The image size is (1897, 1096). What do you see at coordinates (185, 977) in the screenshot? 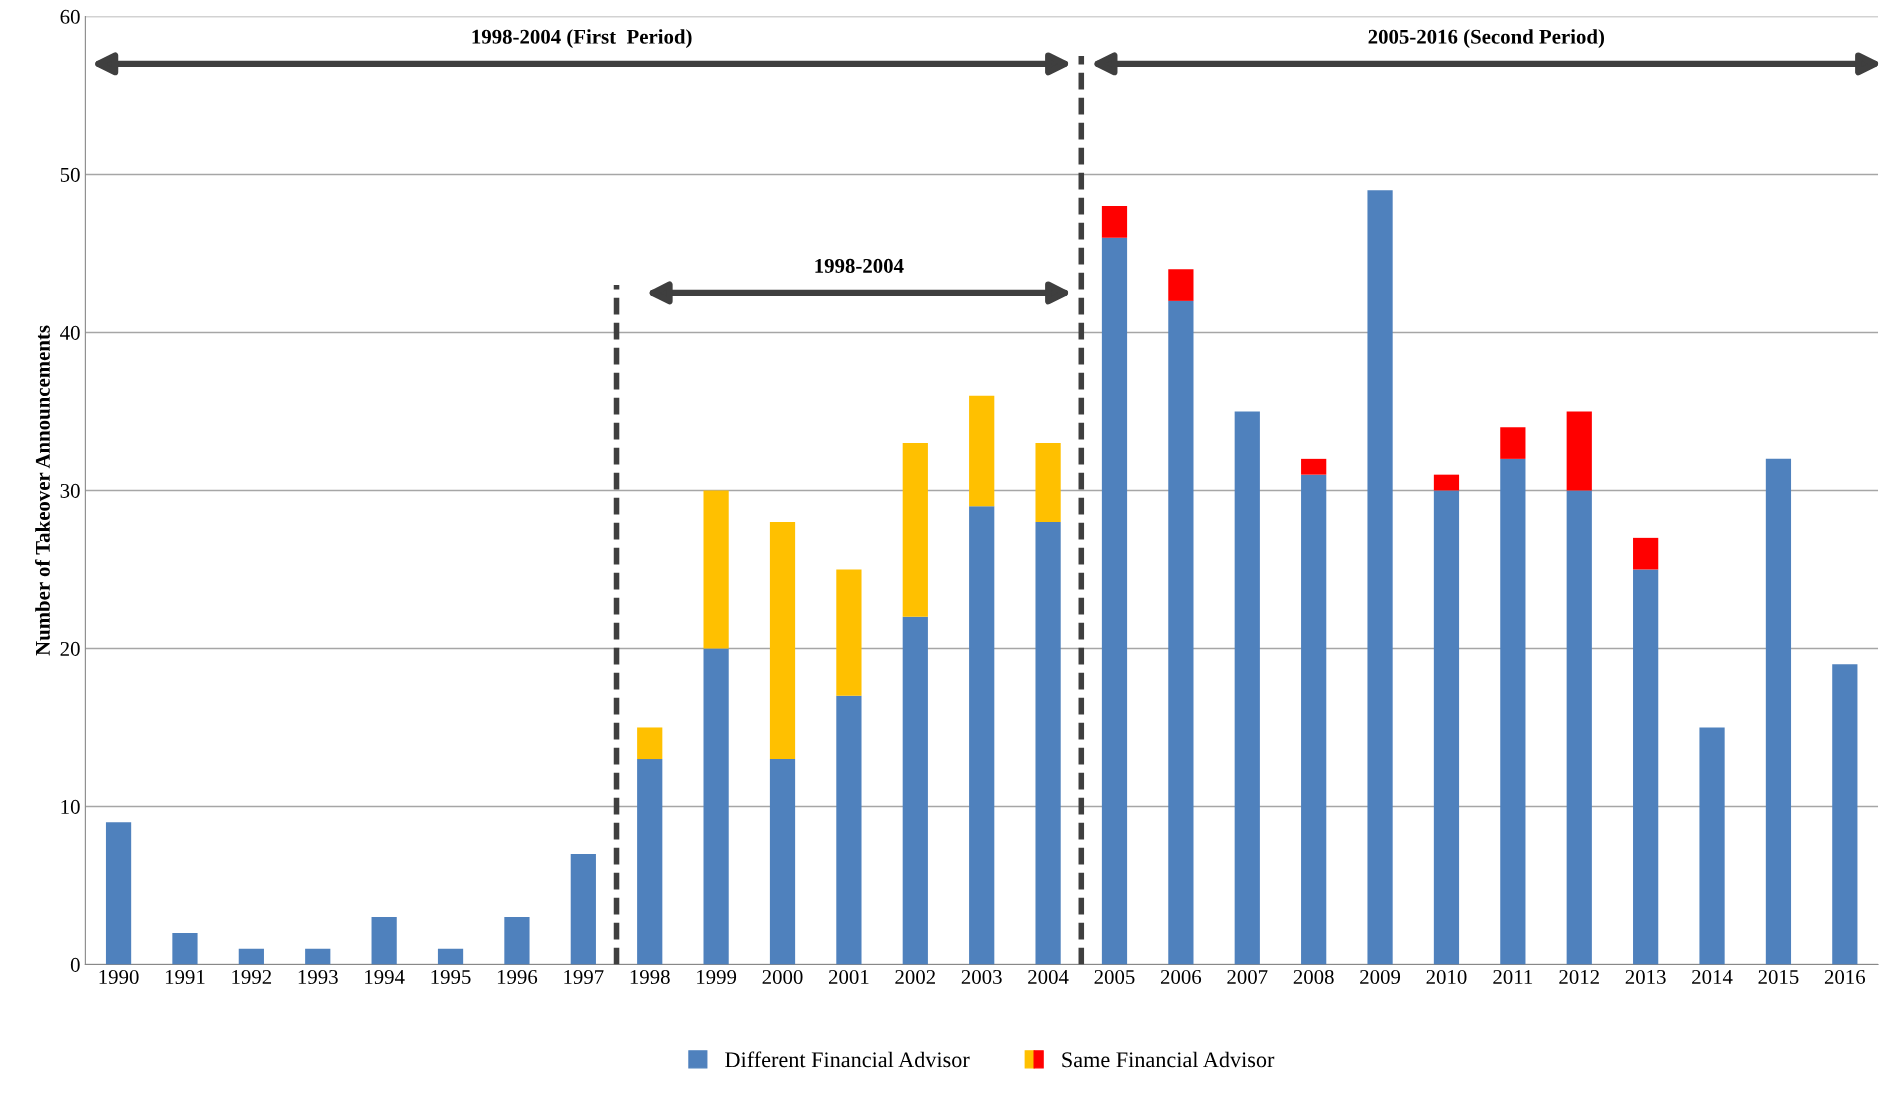
I see `x-tick-label: 1991` at bounding box center [185, 977].